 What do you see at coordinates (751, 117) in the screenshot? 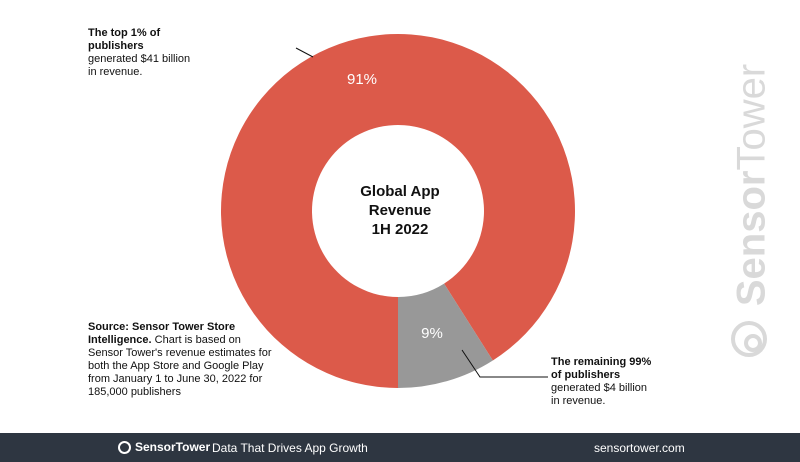
I see `watermark-part-2: Tower` at bounding box center [751, 117].